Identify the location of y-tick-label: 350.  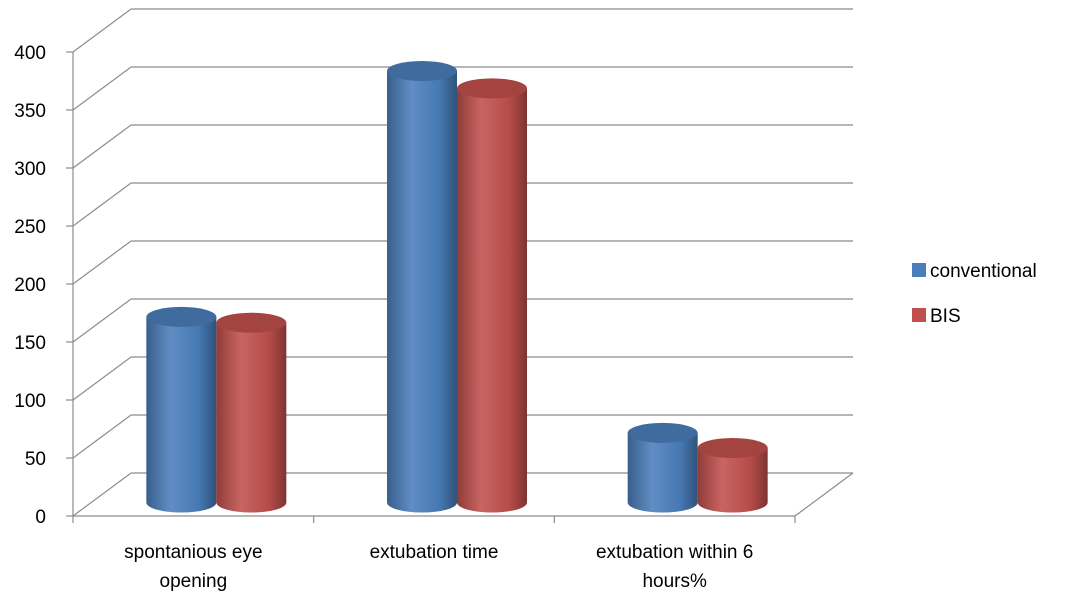
(30, 111).